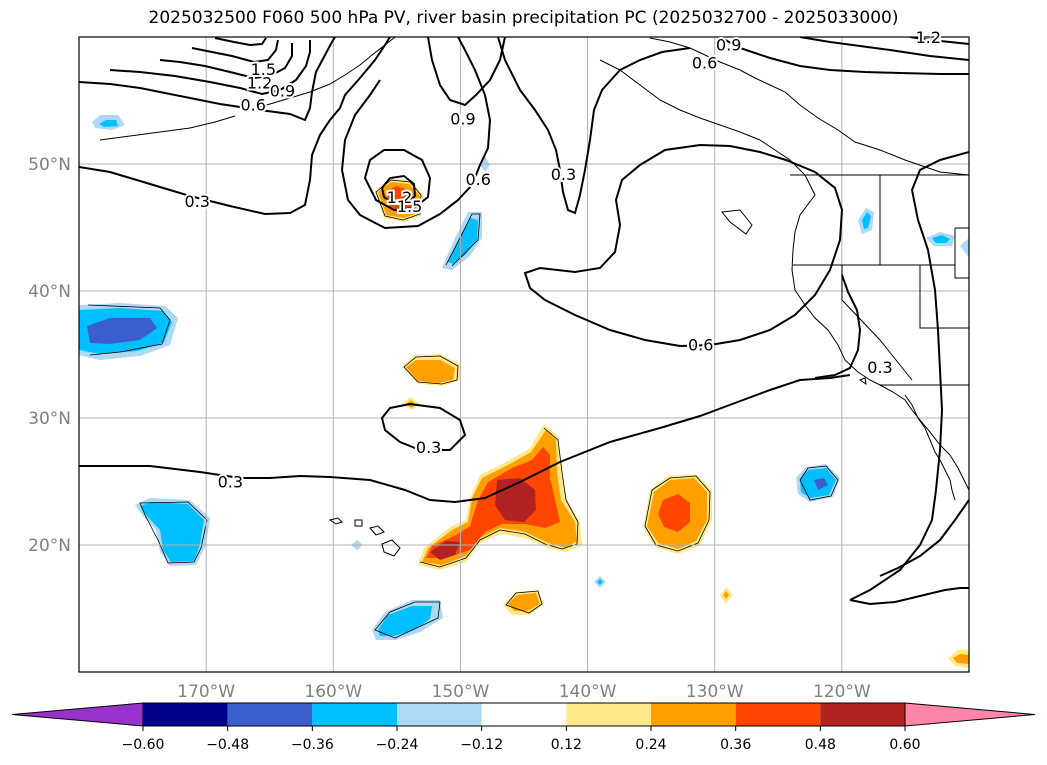 Image resolution: width=1047 pixels, height=765 pixels. I want to click on colorbar-extend-low, so click(77, 714).